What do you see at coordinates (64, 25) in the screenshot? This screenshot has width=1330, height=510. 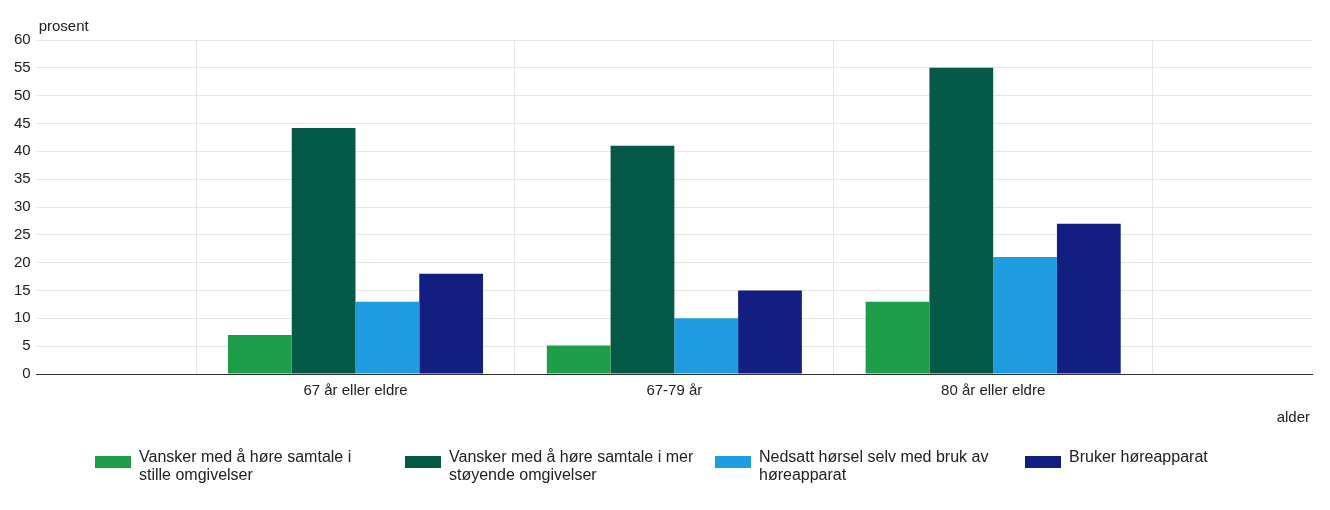 I see `y-axis-title: prosent` at bounding box center [64, 25].